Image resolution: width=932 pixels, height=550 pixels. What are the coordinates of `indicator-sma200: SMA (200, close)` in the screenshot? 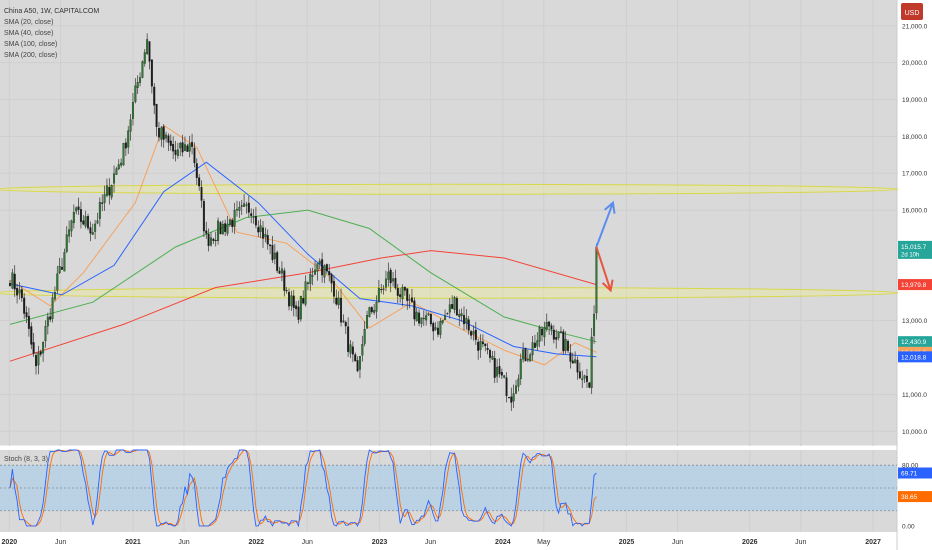 It's located at (30, 55).